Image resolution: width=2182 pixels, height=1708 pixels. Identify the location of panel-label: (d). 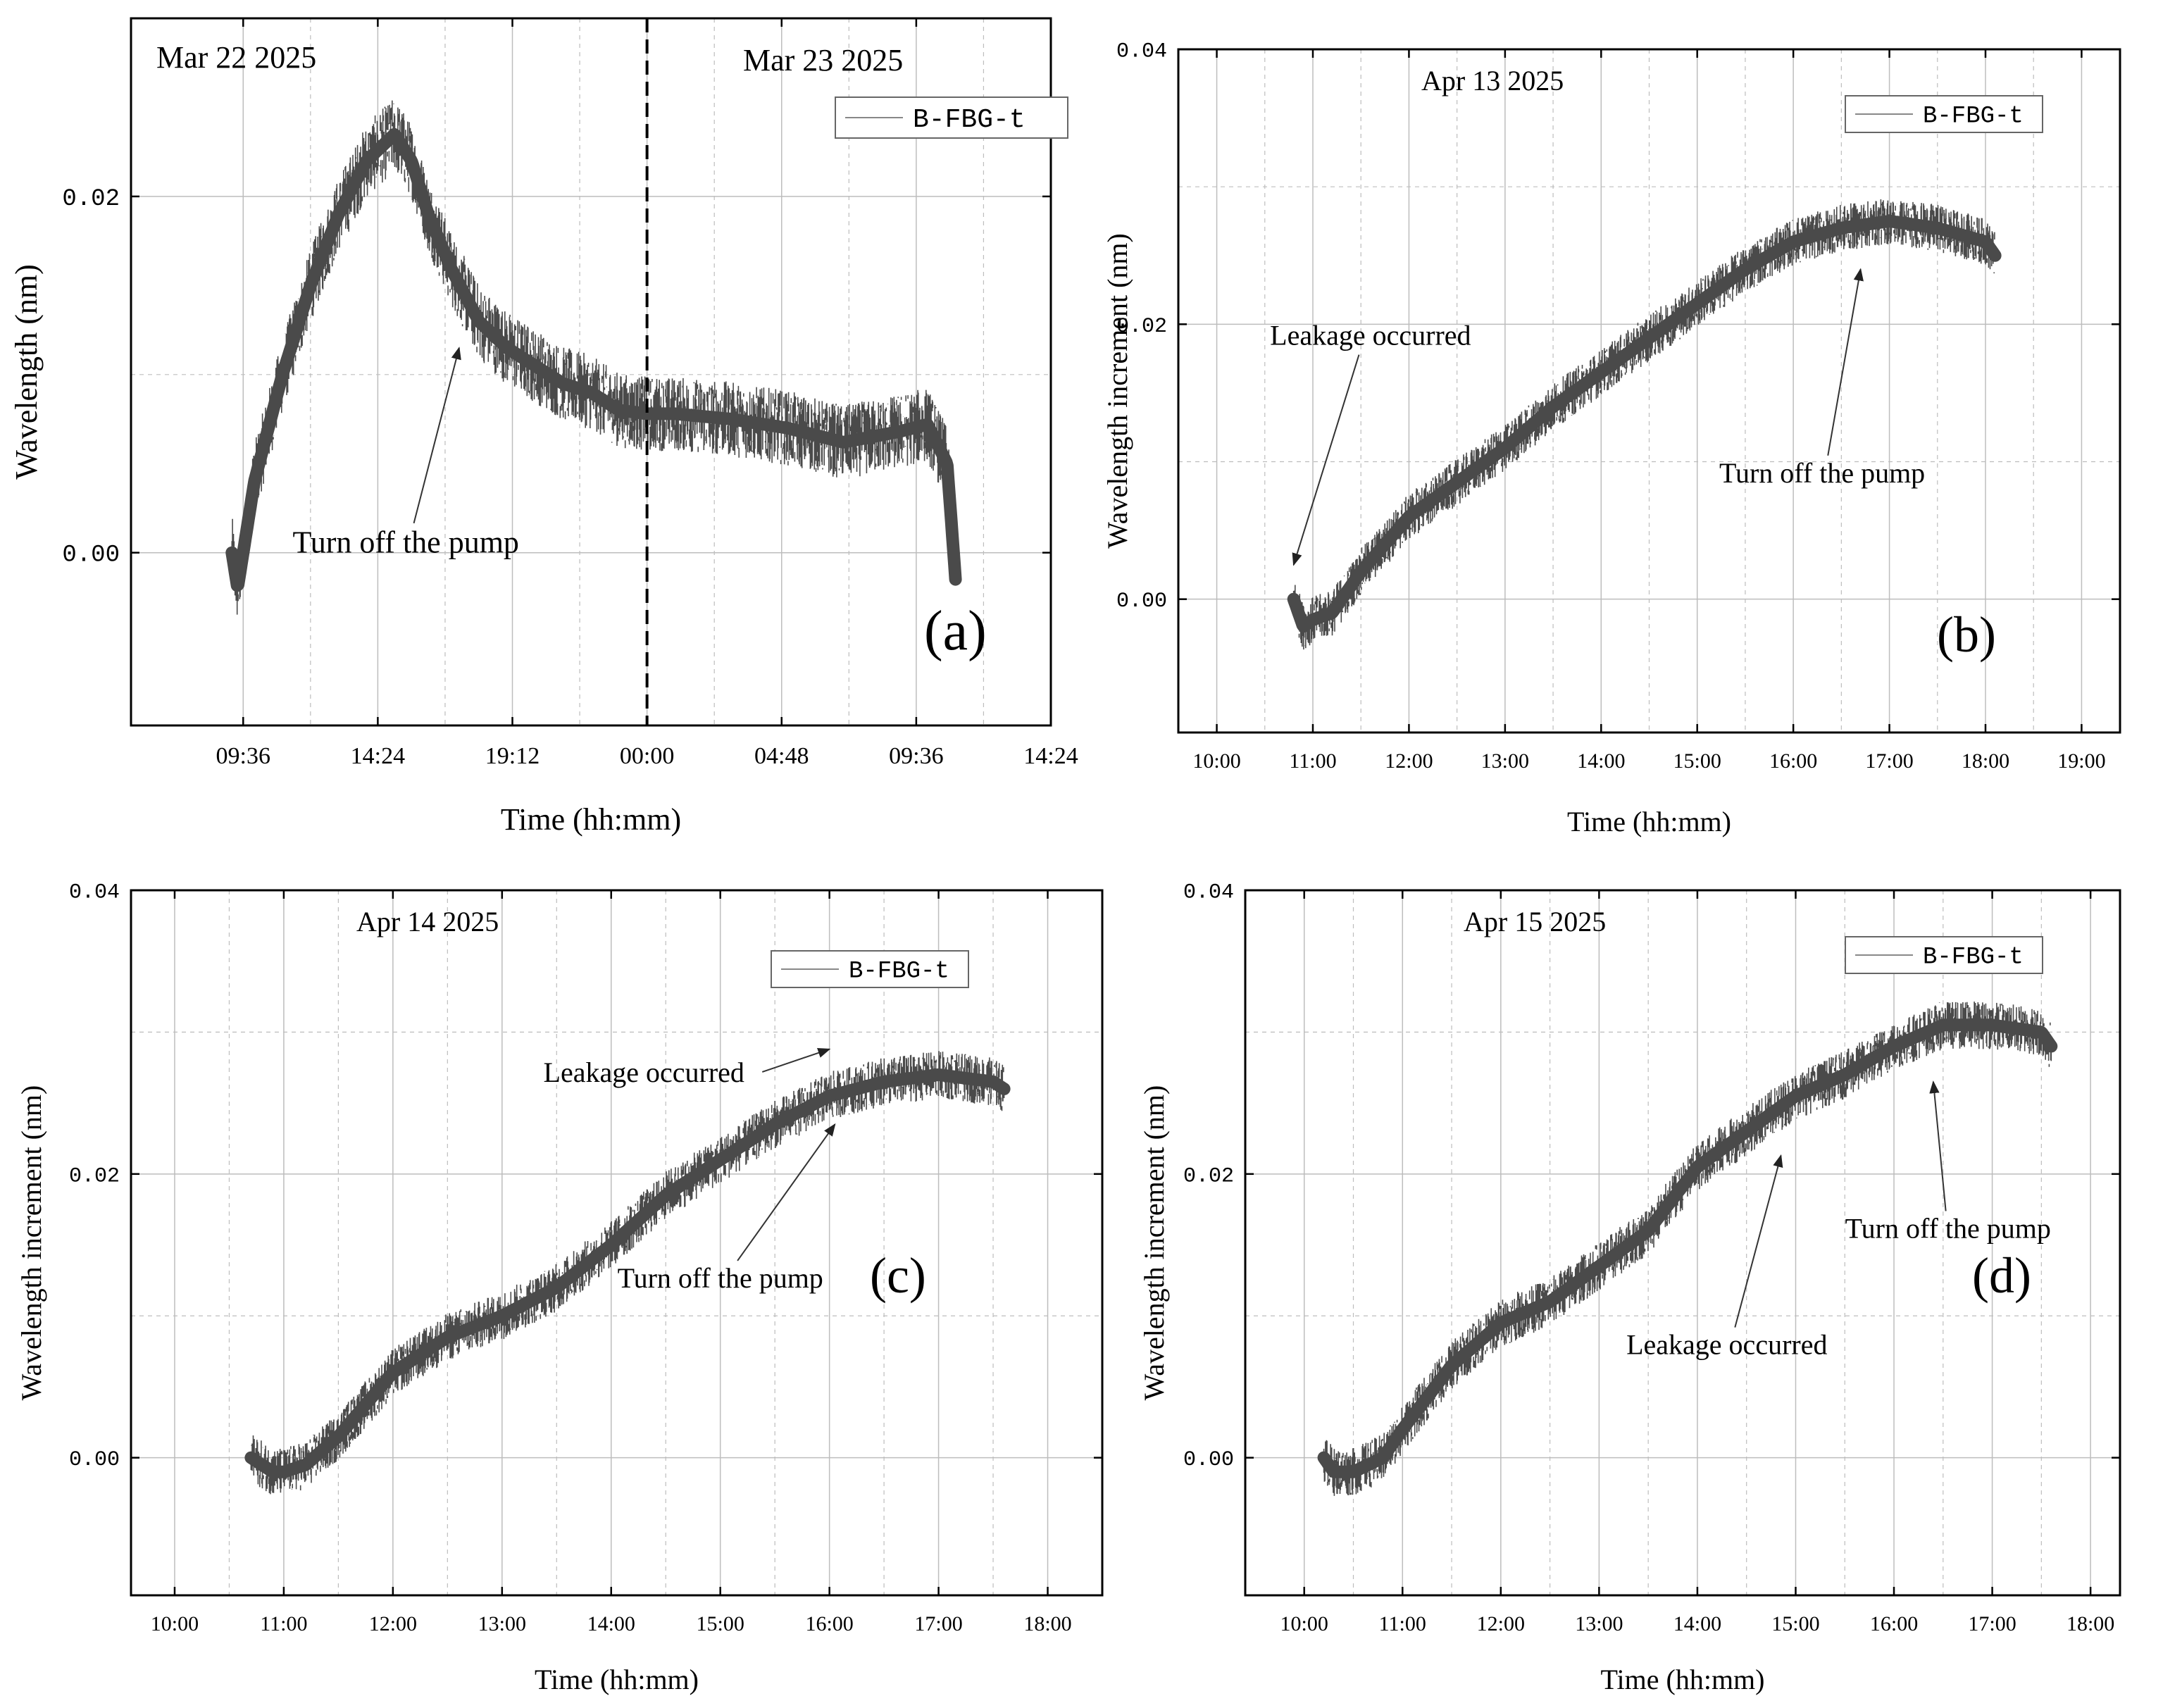
(2001, 1275).